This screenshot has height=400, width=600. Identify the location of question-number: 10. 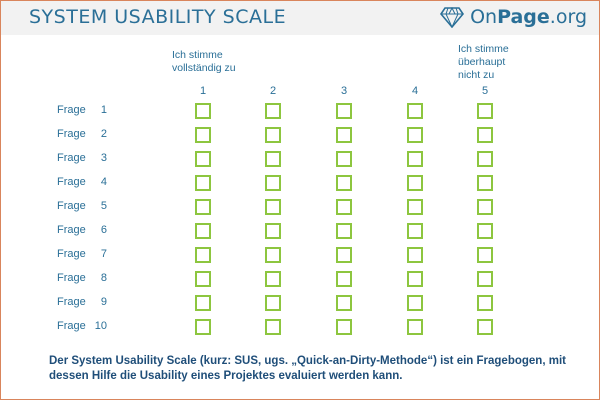
(100, 326).